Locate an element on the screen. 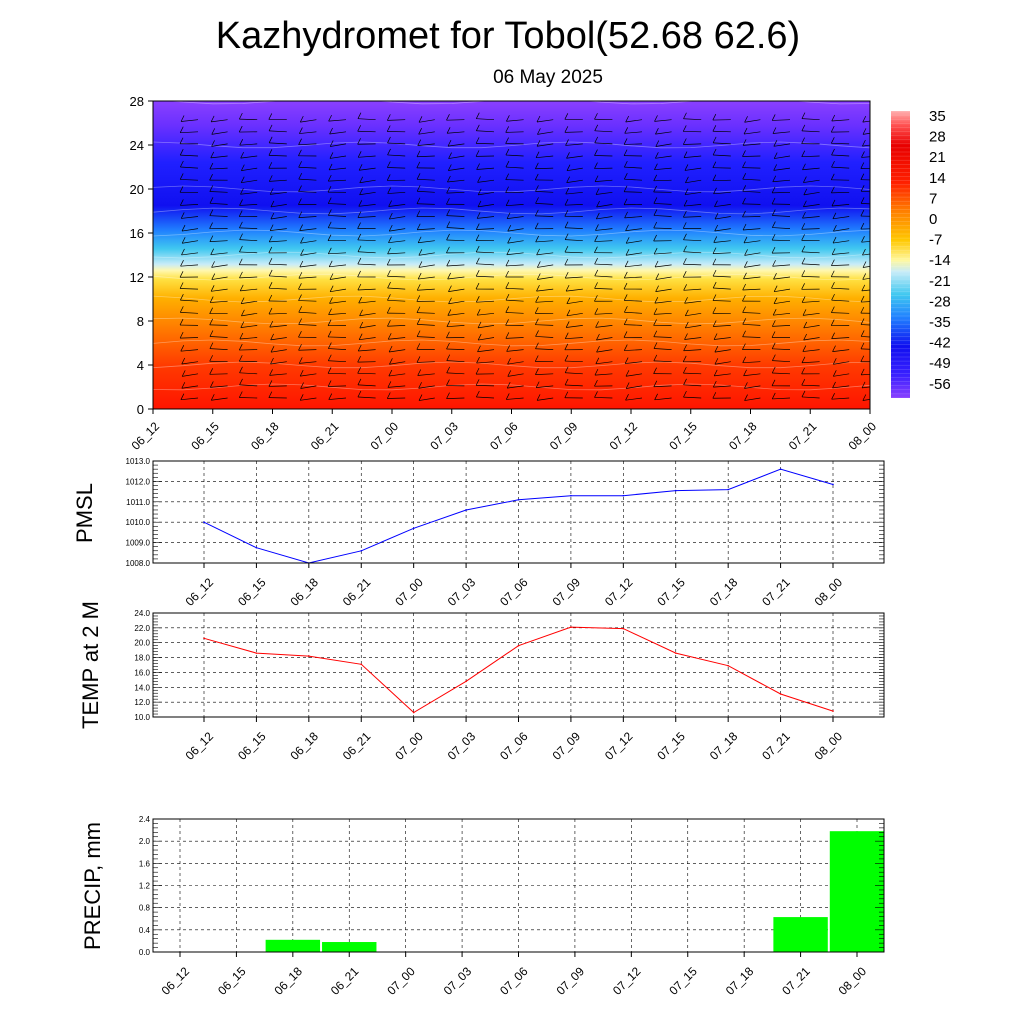  x-tick-label: 06_18 is located at coordinates (304, 592).